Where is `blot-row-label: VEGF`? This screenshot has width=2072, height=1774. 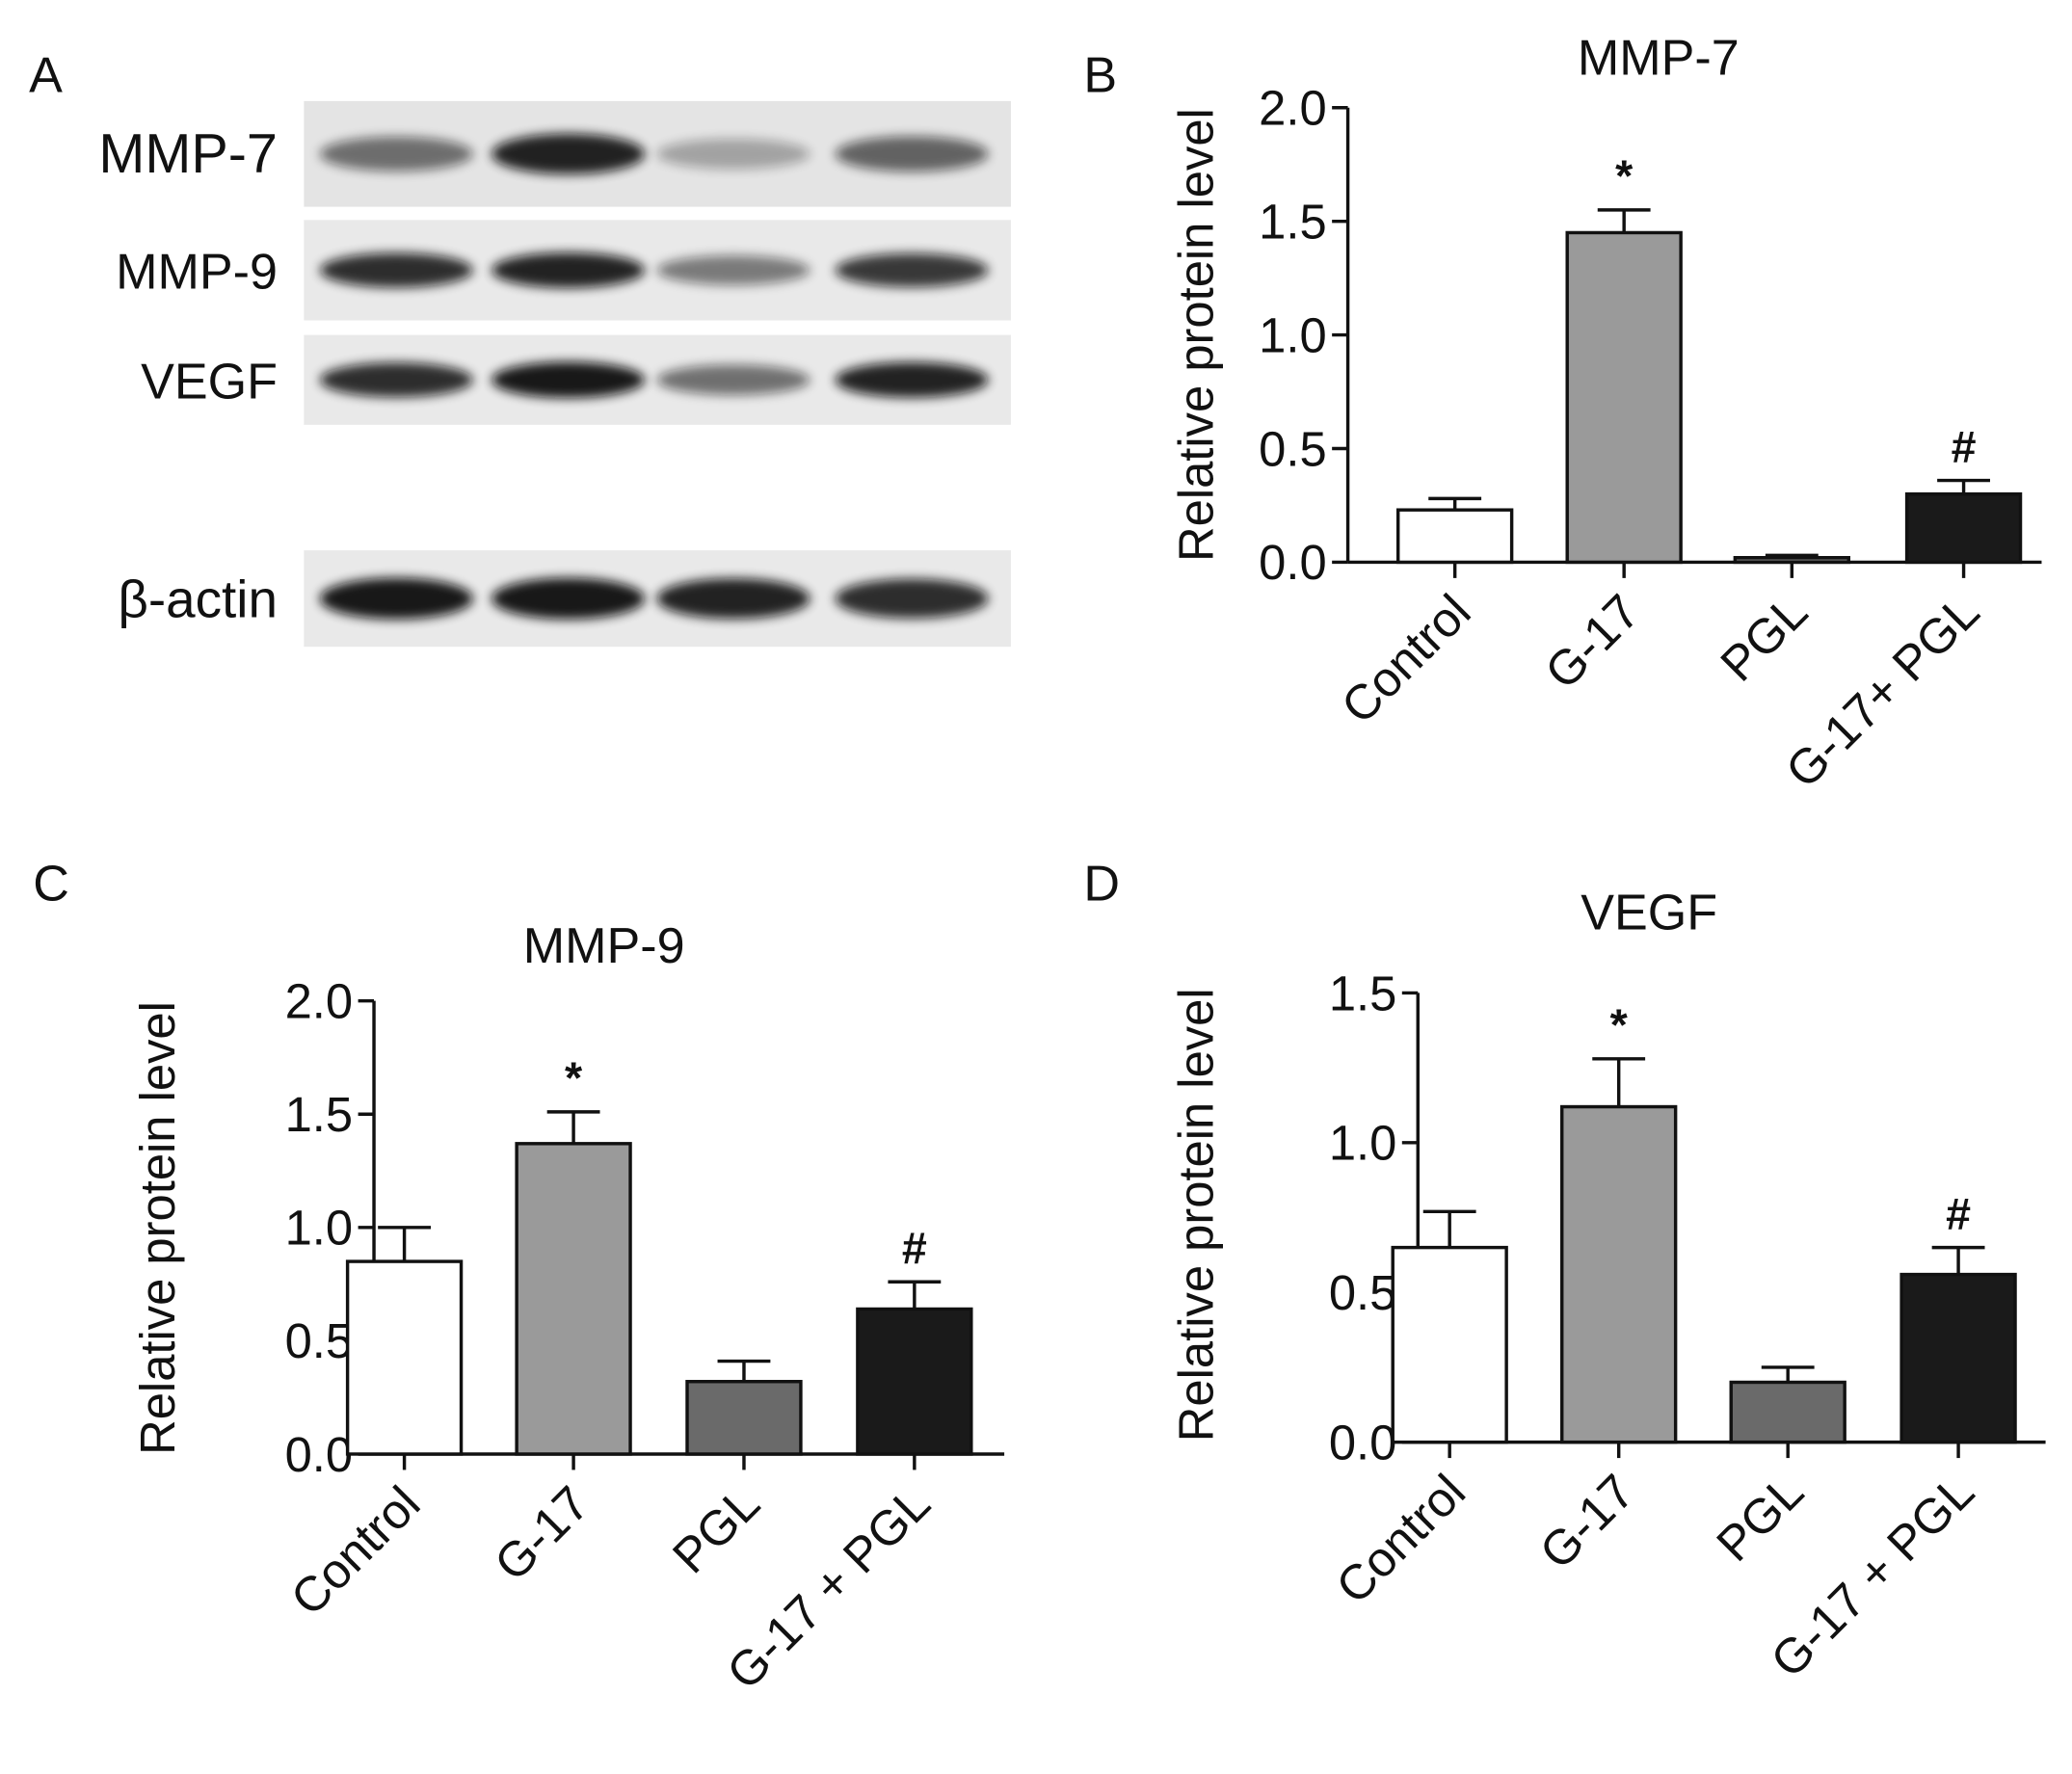
blot-row-label: VEGF is located at coordinates (209, 382).